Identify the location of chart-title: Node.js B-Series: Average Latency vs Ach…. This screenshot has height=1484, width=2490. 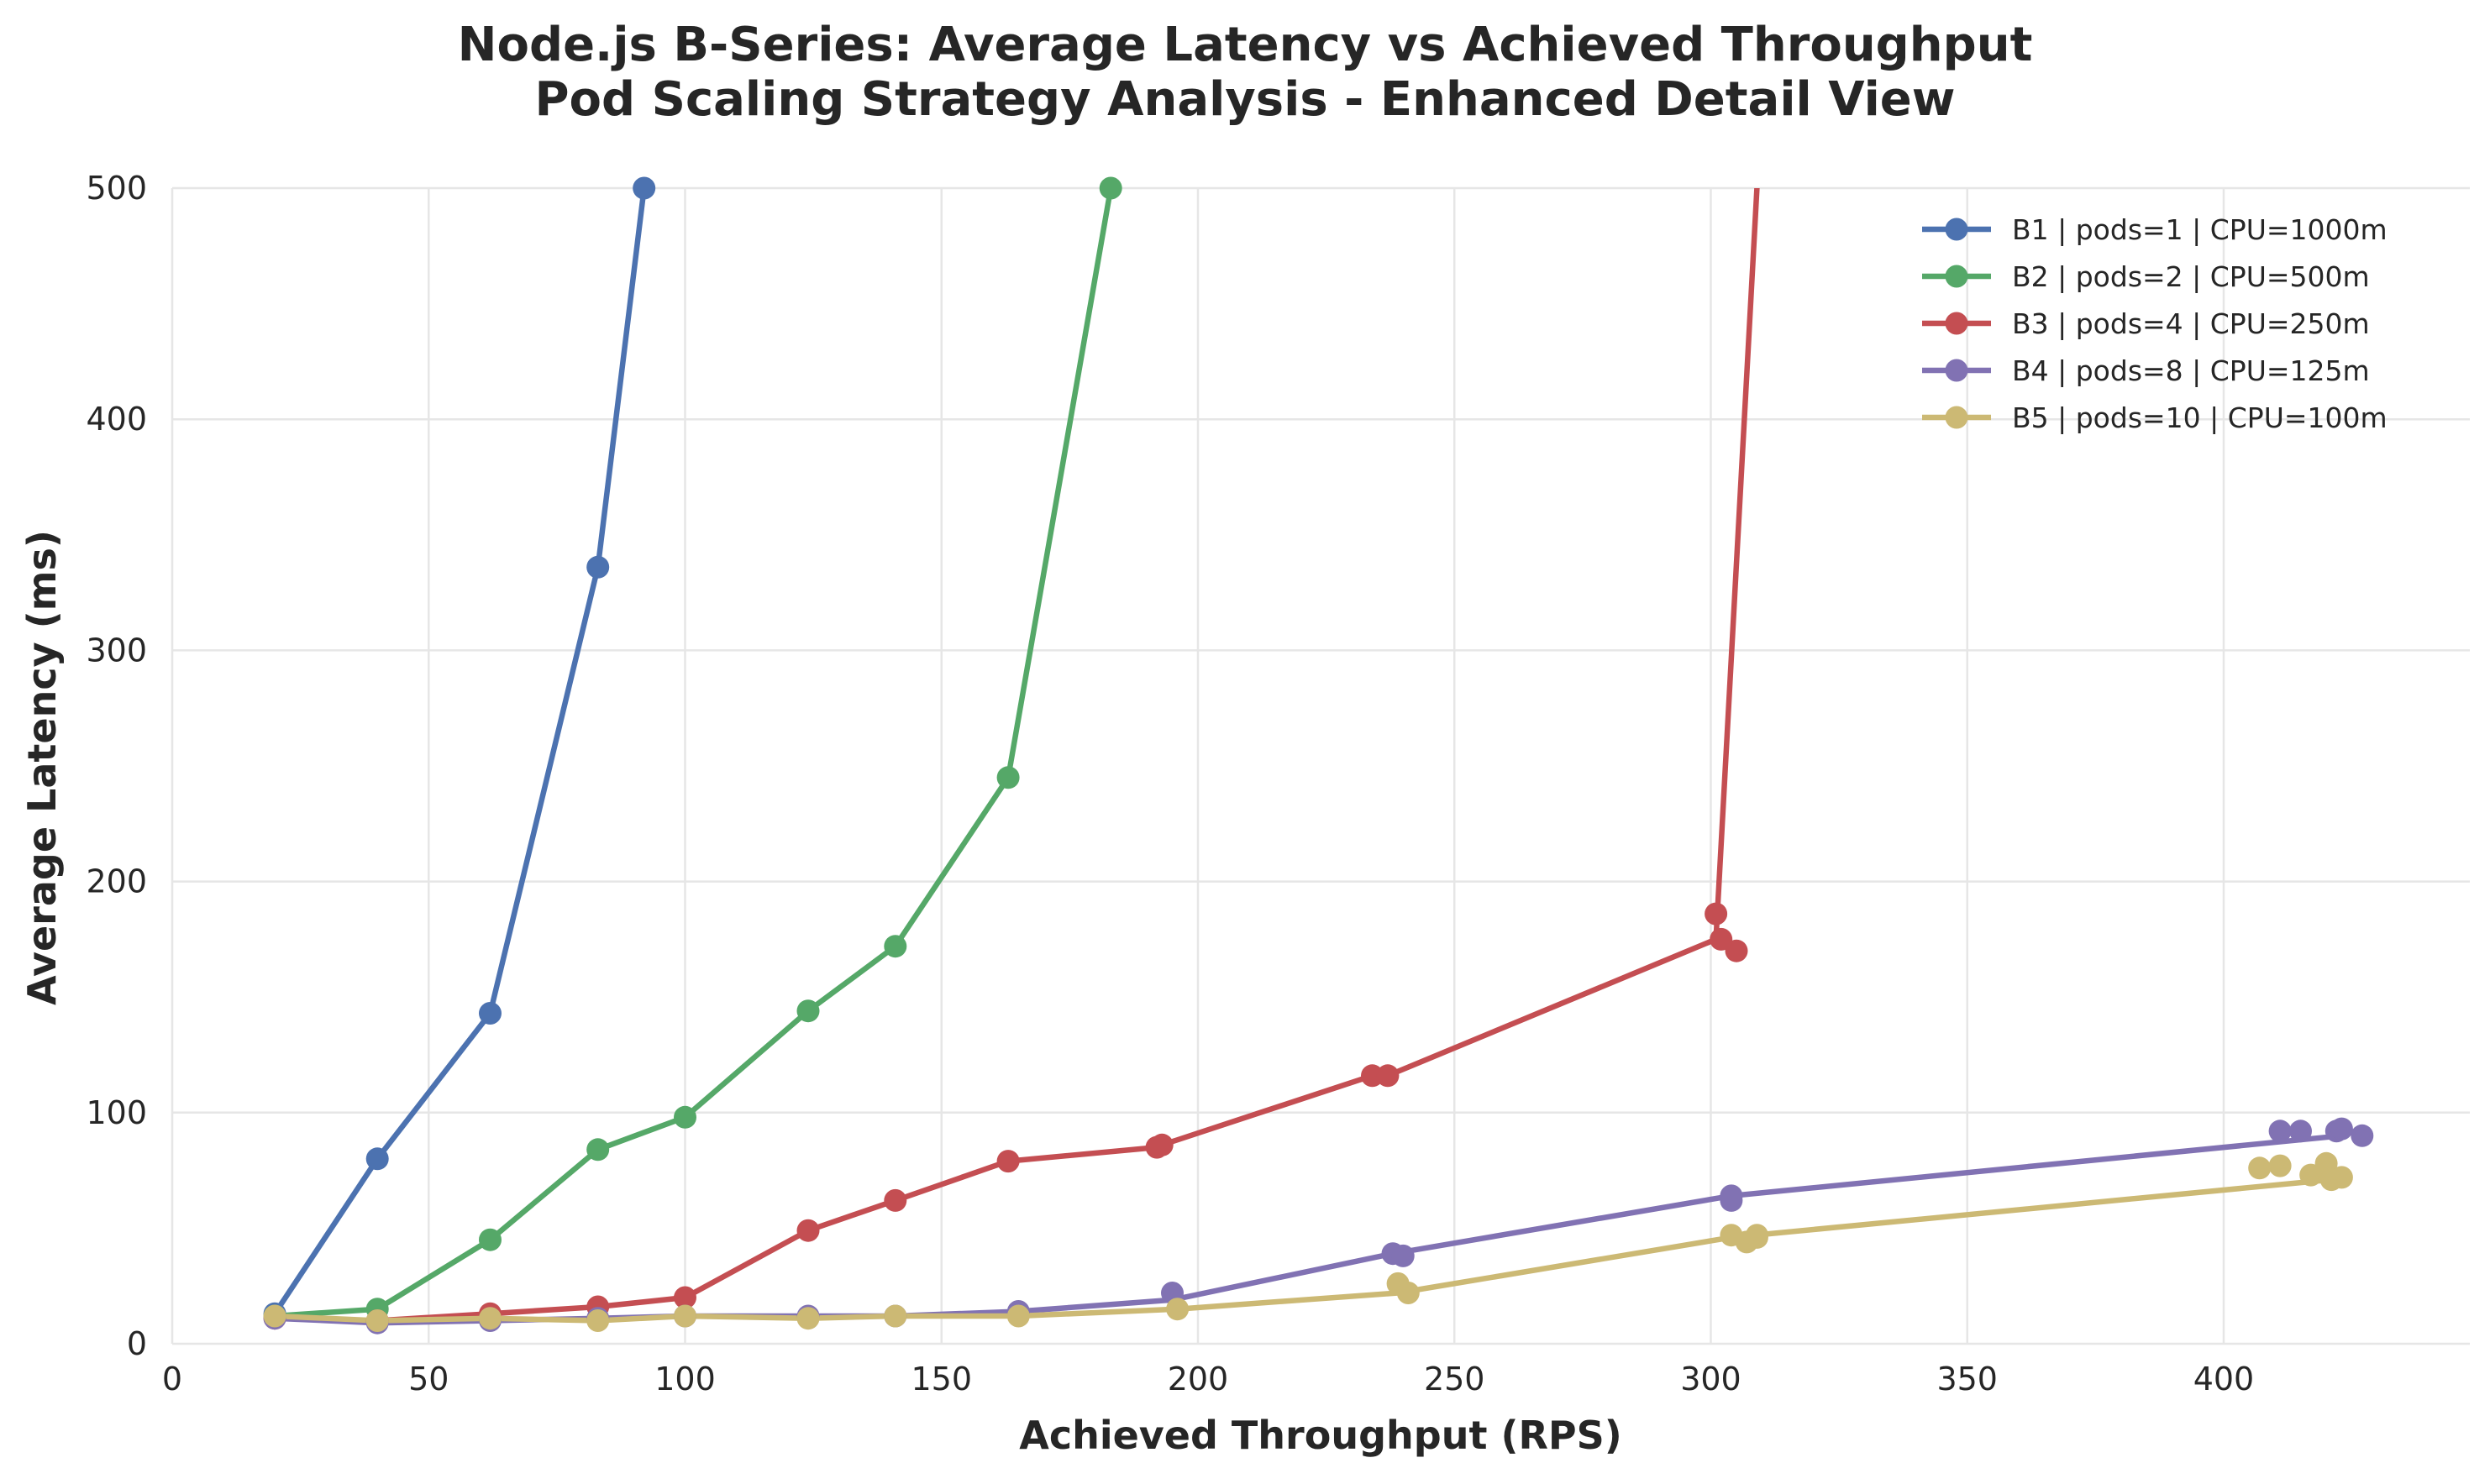
(1245, 45).